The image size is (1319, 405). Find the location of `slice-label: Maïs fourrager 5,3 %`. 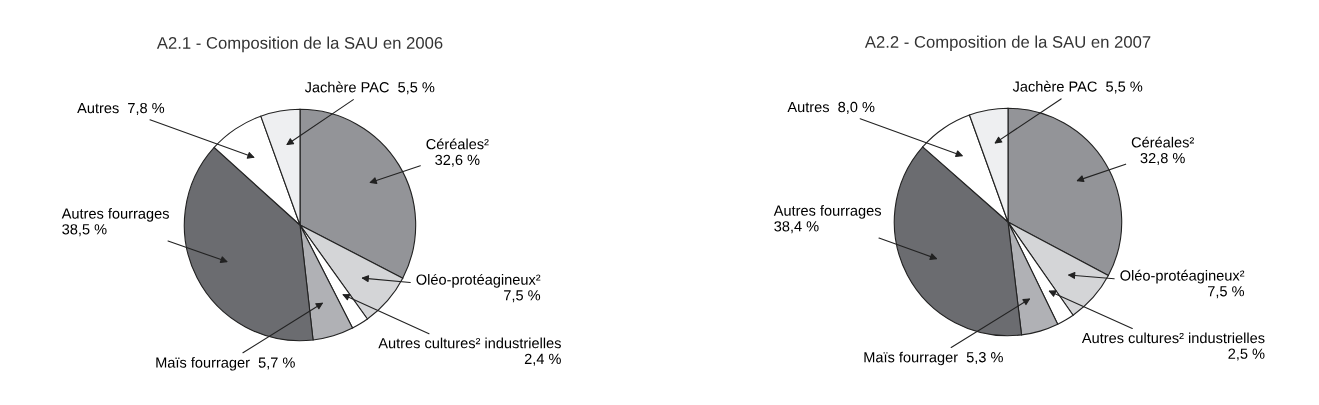

slice-label: Maïs fourrager 5,3 % is located at coordinates (933, 358).